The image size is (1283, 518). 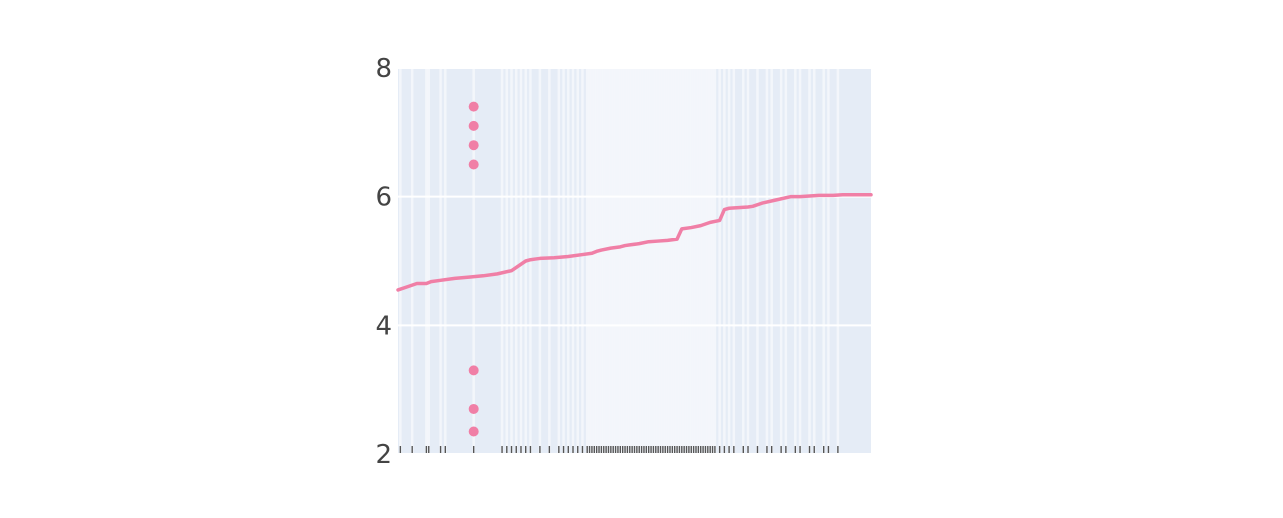 I want to click on series-line, so click(x=634, y=242).